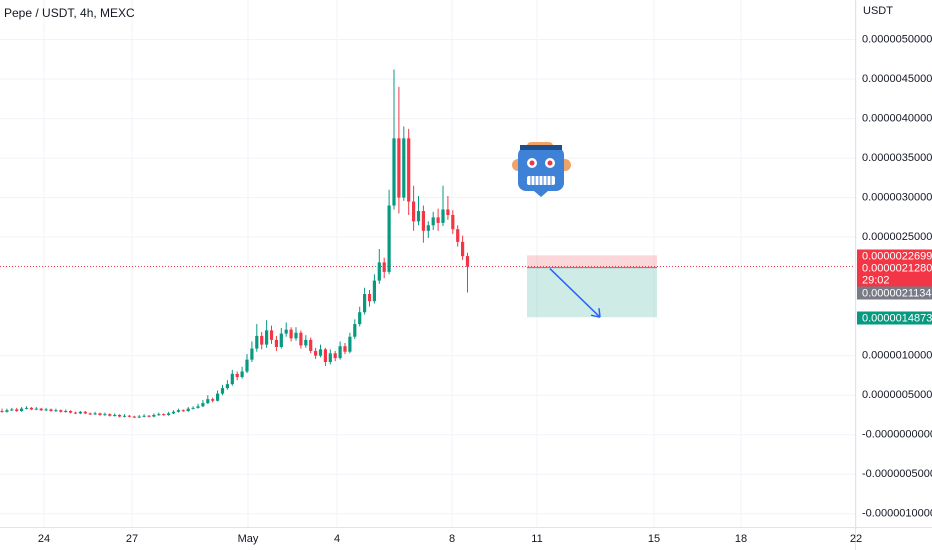 The height and width of the screenshot is (550, 932). What do you see at coordinates (897, 293) in the screenshot?
I see `price-tag-label: 0.0000021134` at bounding box center [897, 293].